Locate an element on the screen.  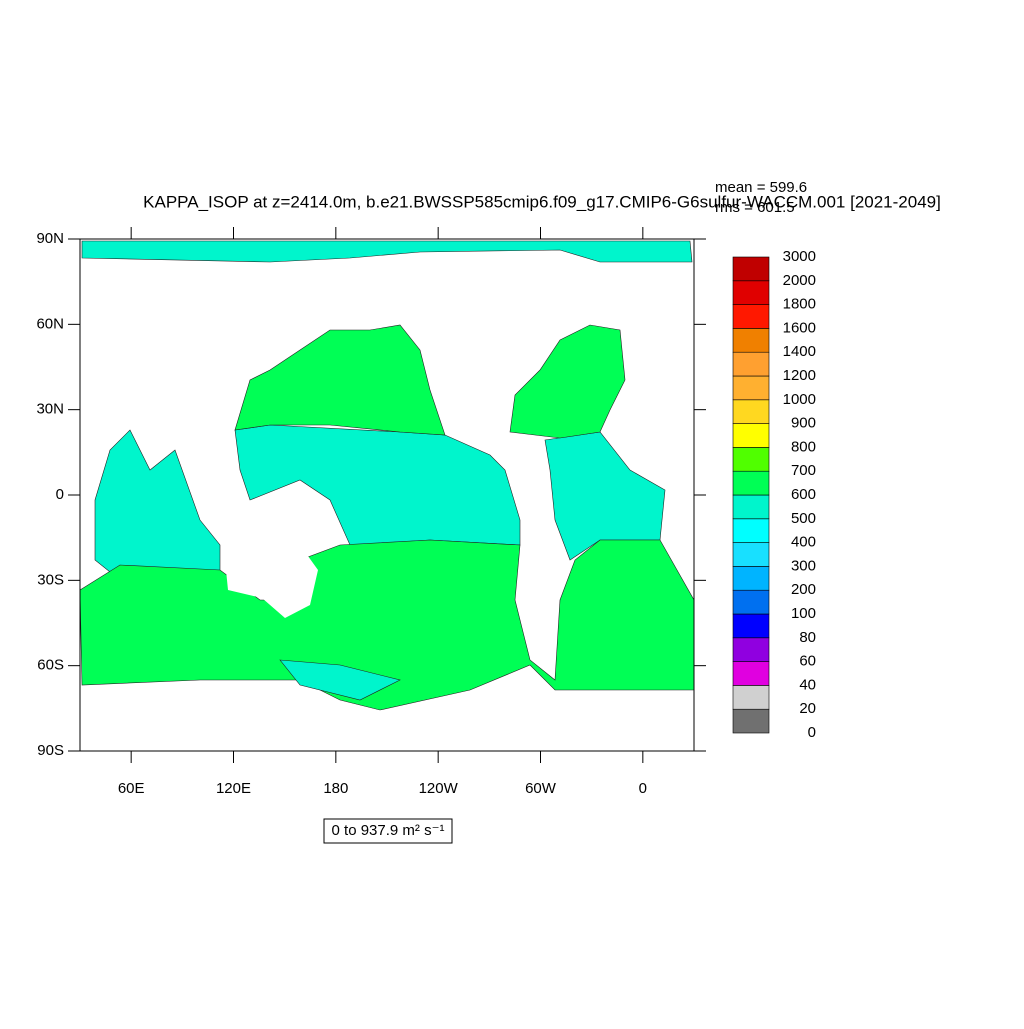
y-tick-label: 90N is located at coordinates (50, 238).